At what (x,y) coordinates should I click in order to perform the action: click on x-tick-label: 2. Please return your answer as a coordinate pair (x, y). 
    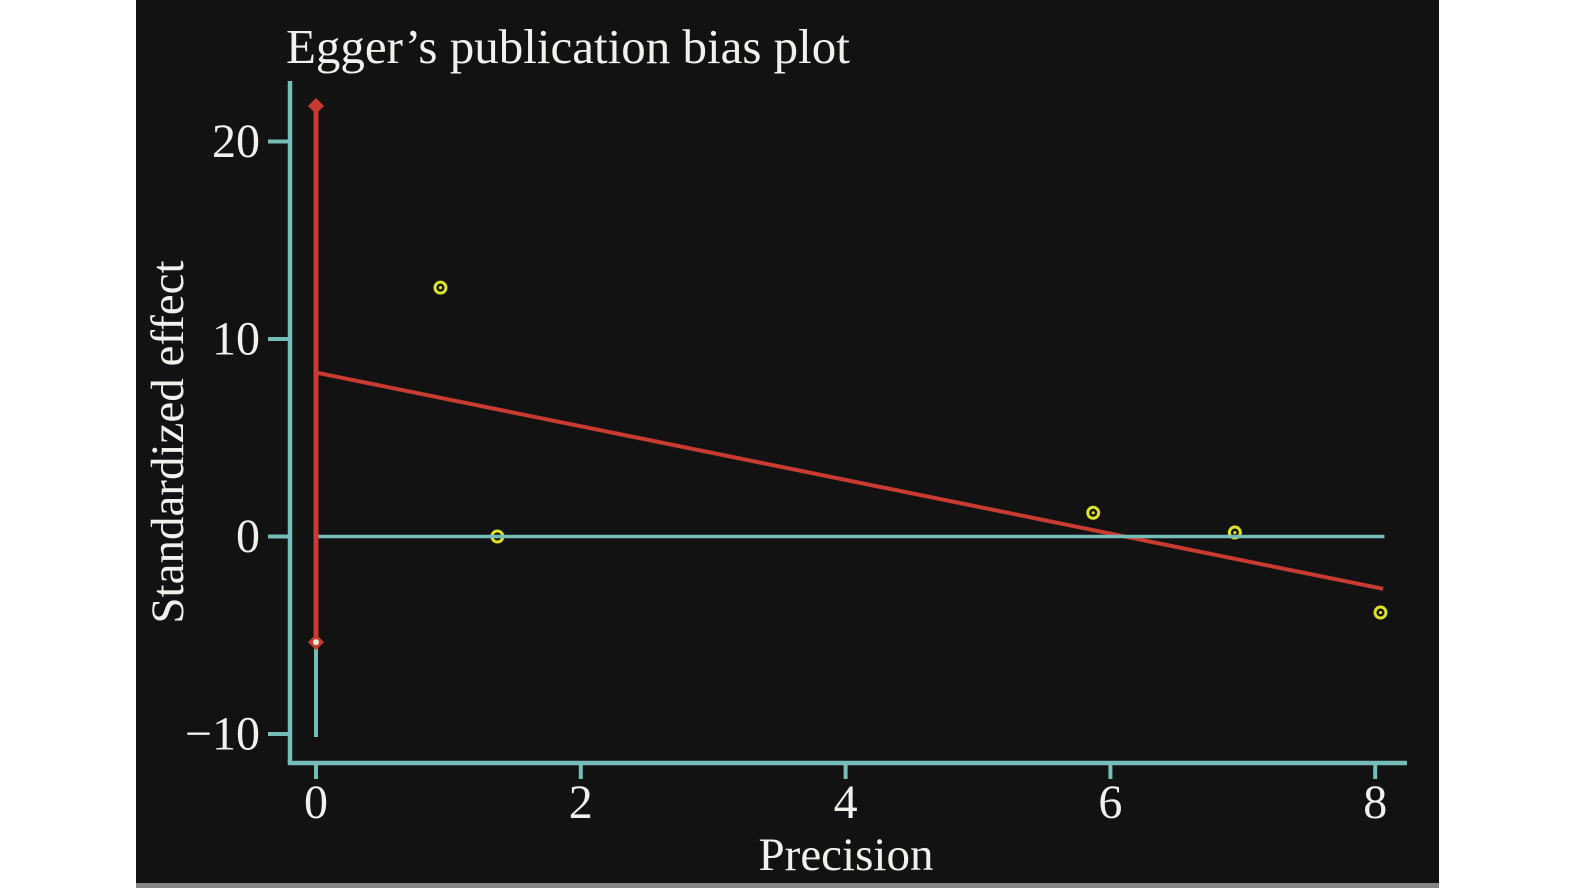
    Looking at the image, I should click on (581, 802).